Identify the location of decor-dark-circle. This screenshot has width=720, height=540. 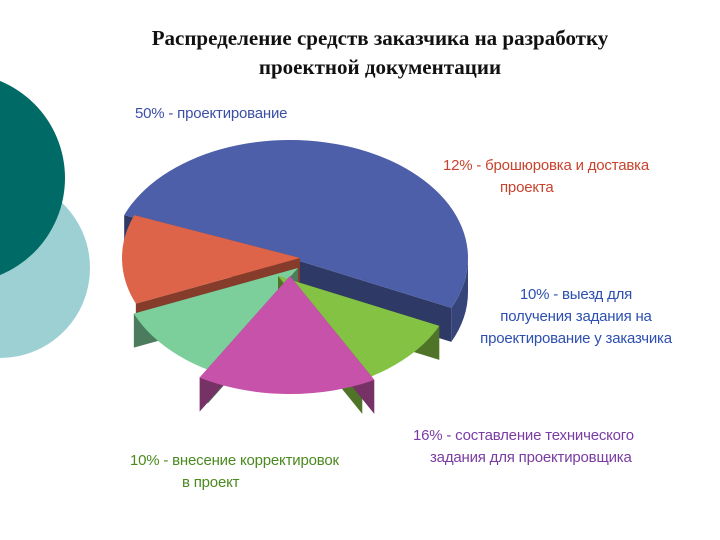
(32, 178).